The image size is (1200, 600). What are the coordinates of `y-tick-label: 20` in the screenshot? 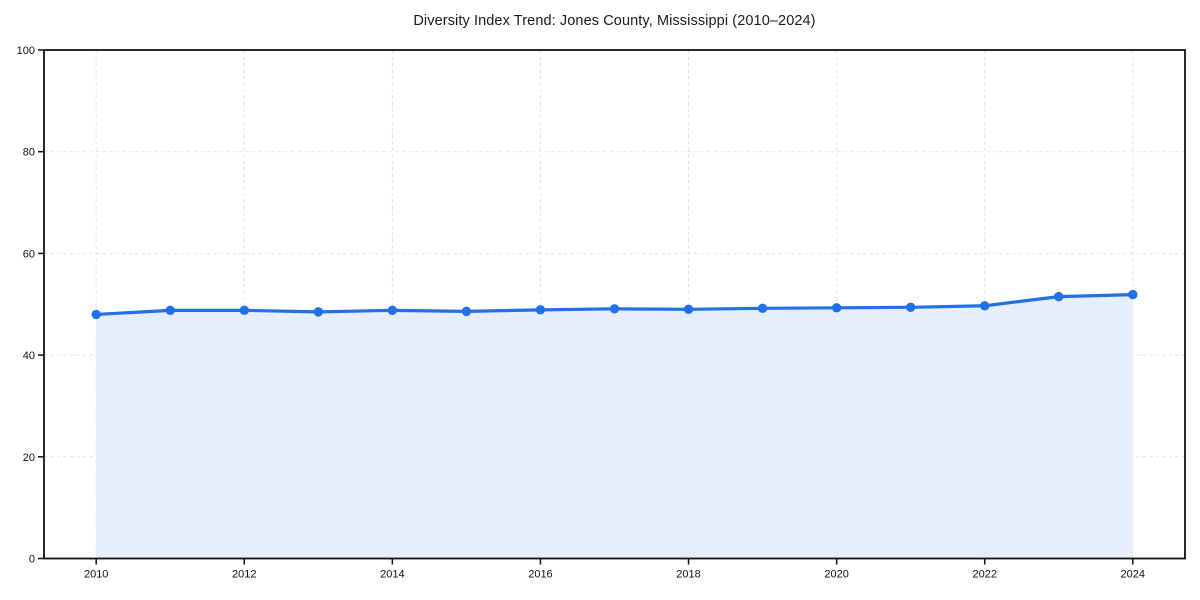 It's located at (29, 458).